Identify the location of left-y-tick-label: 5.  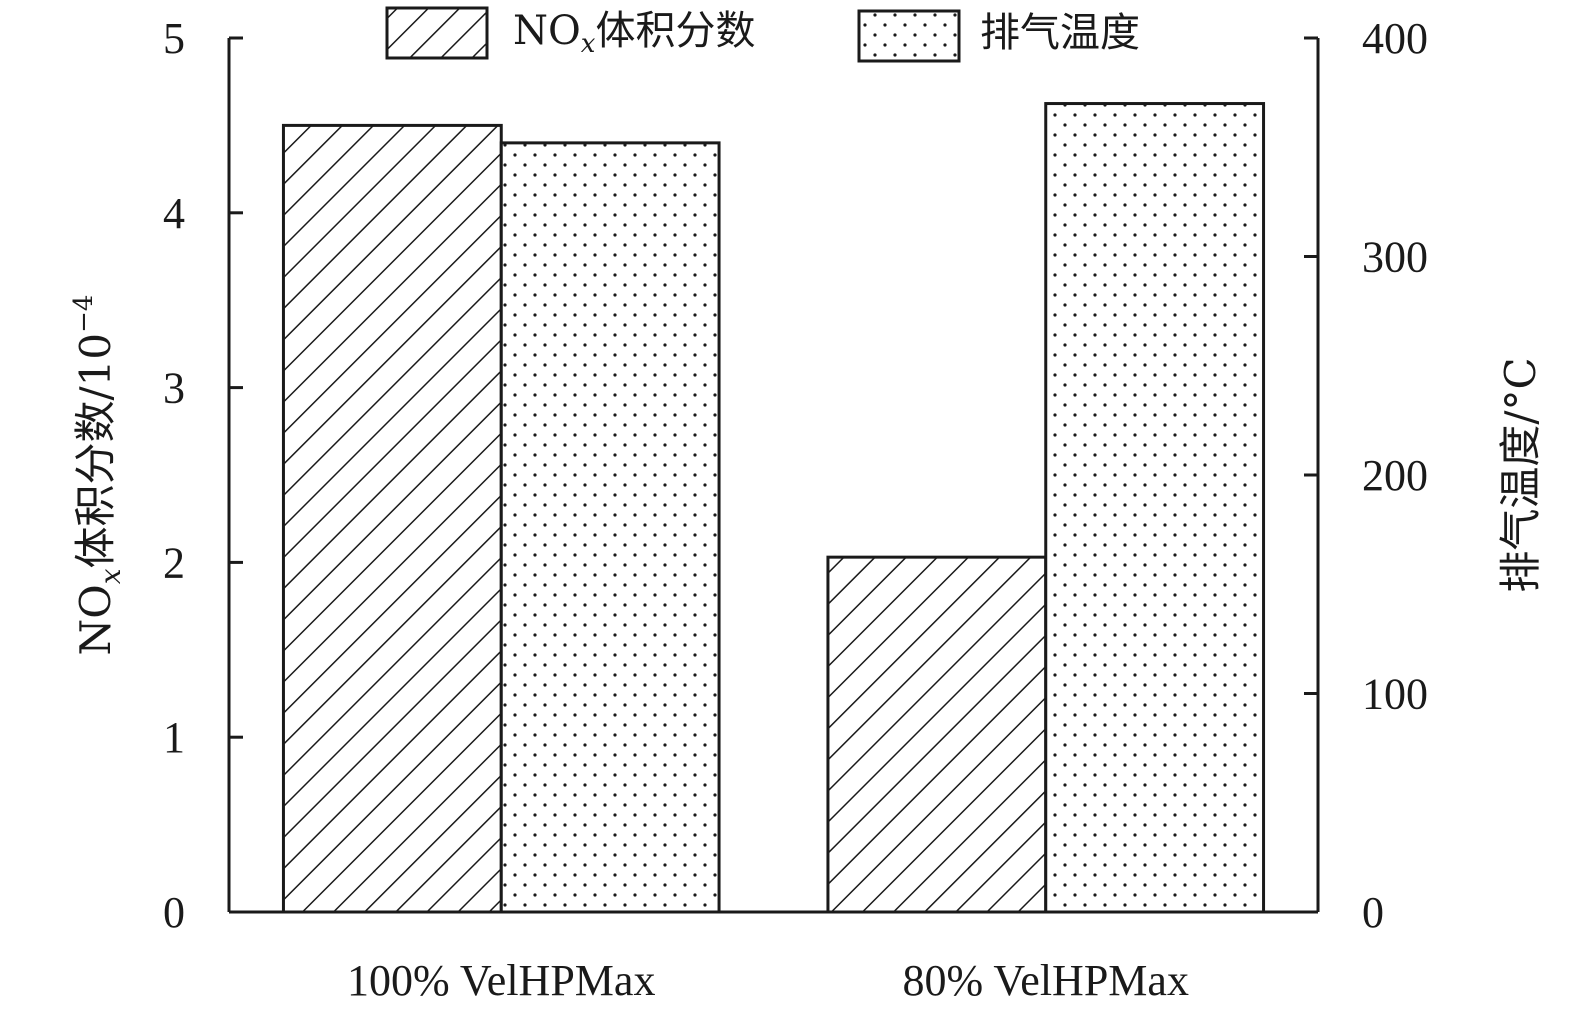
(174, 38).